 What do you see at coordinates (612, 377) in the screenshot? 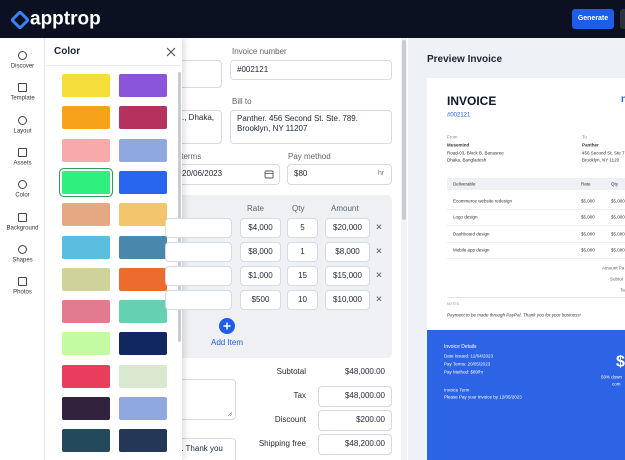
I see `details-line: 50% down` at bounding box center [612, 377].